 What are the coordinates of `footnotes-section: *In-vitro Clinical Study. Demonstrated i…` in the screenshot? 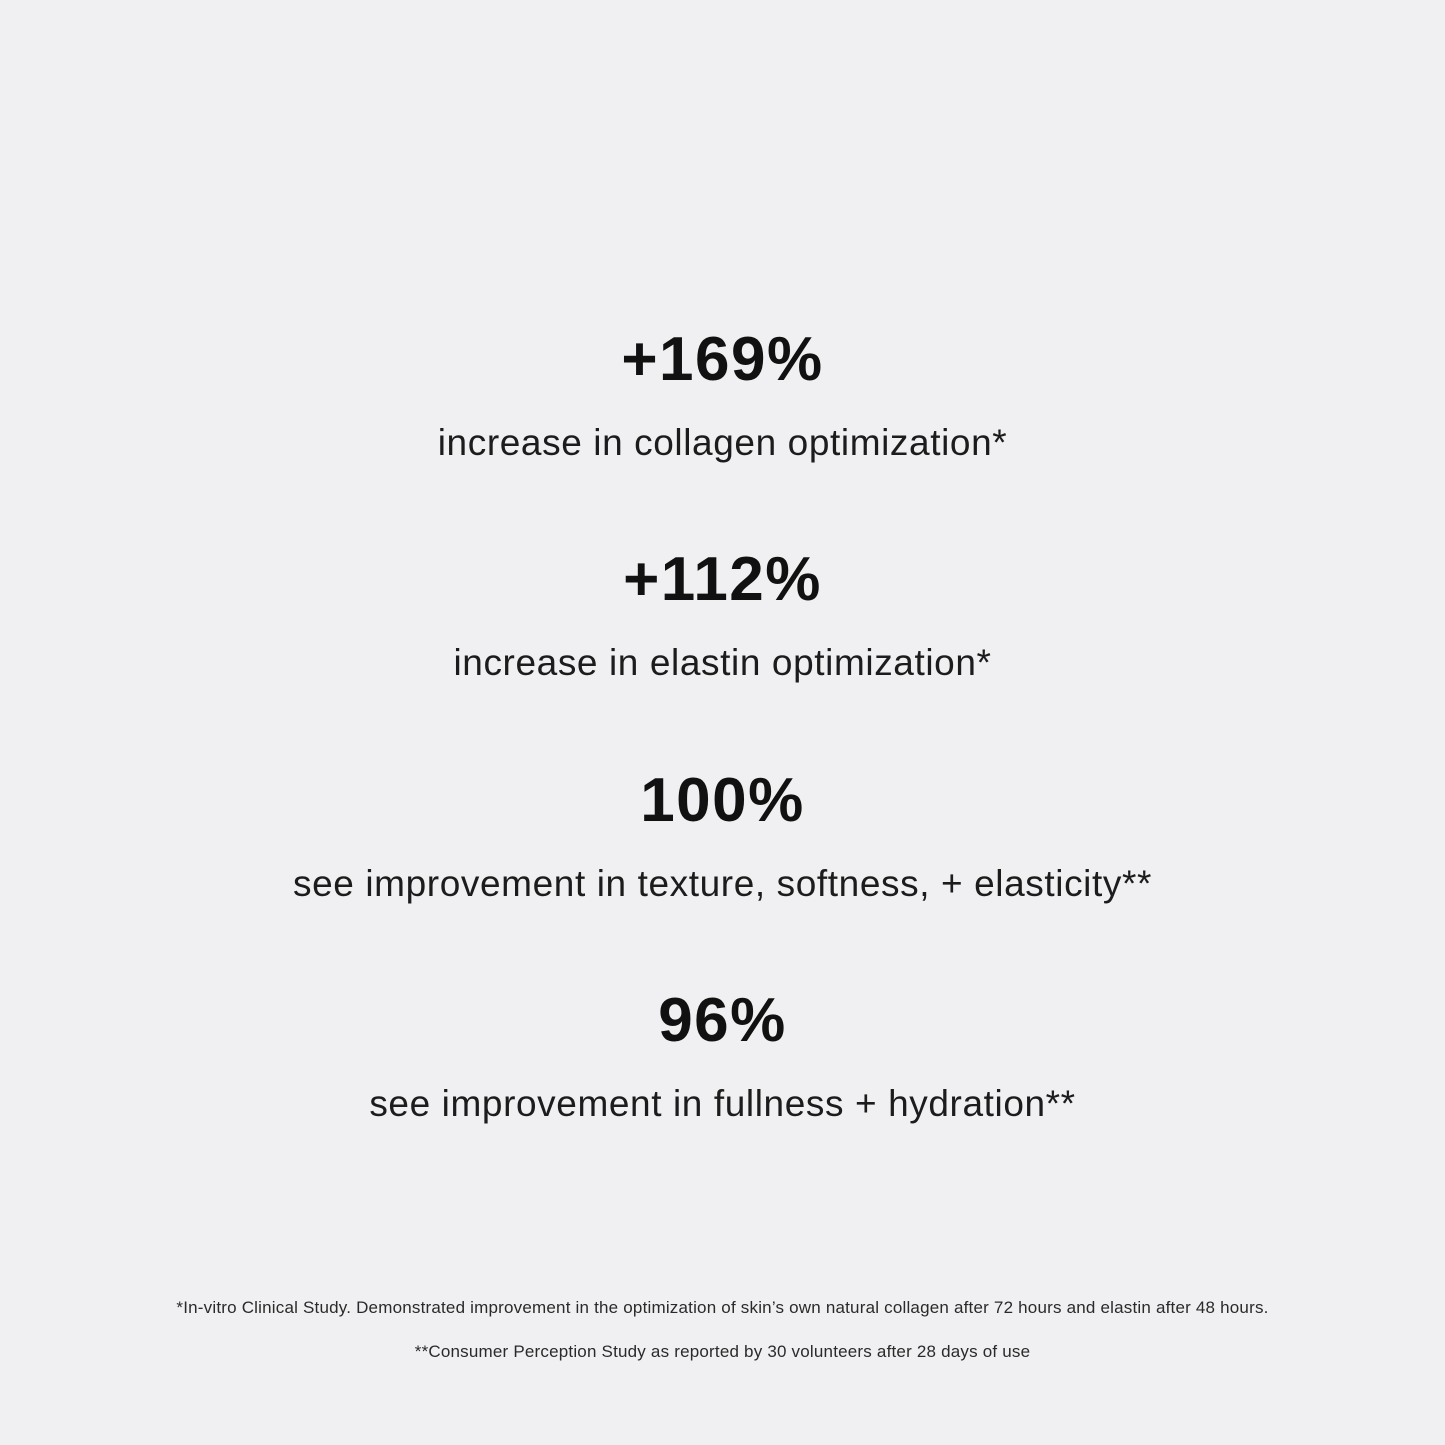 It's located at (722, 1330).